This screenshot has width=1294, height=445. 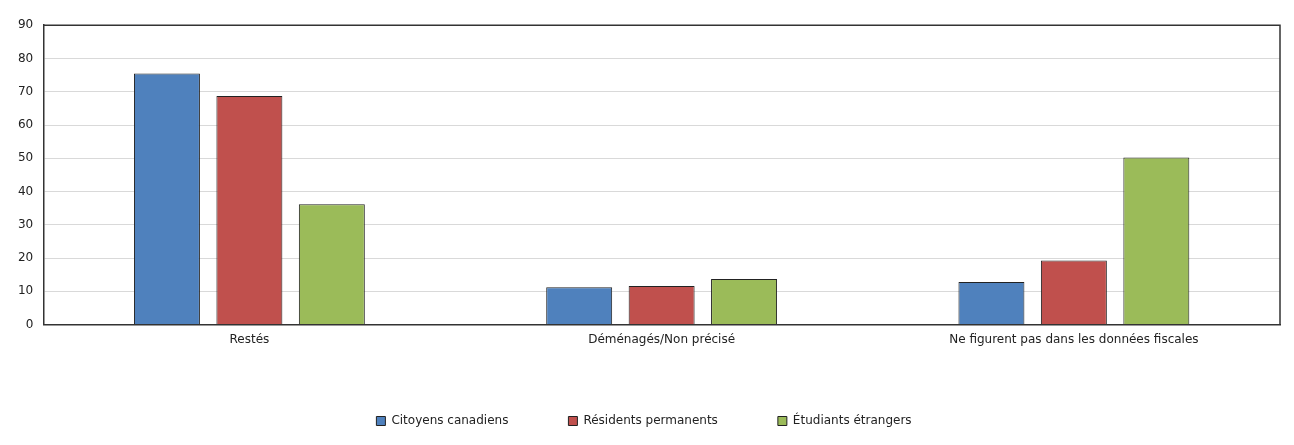 What do you see at coordinates (450, 420) in the screenshot?
I see `legend-label: Citoyens canadiens` at bounding box center [450, 420].